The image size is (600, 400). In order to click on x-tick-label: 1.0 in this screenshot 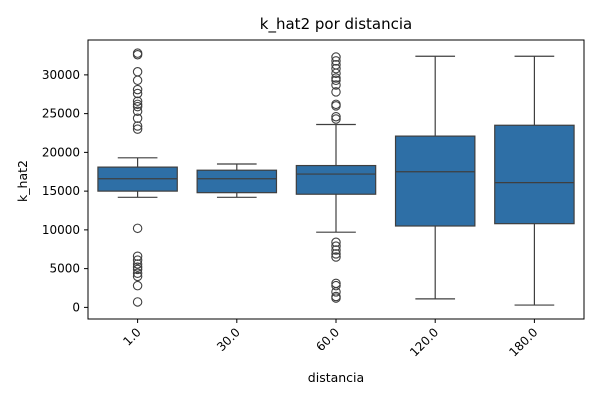, I will do `click(131, 336)`.